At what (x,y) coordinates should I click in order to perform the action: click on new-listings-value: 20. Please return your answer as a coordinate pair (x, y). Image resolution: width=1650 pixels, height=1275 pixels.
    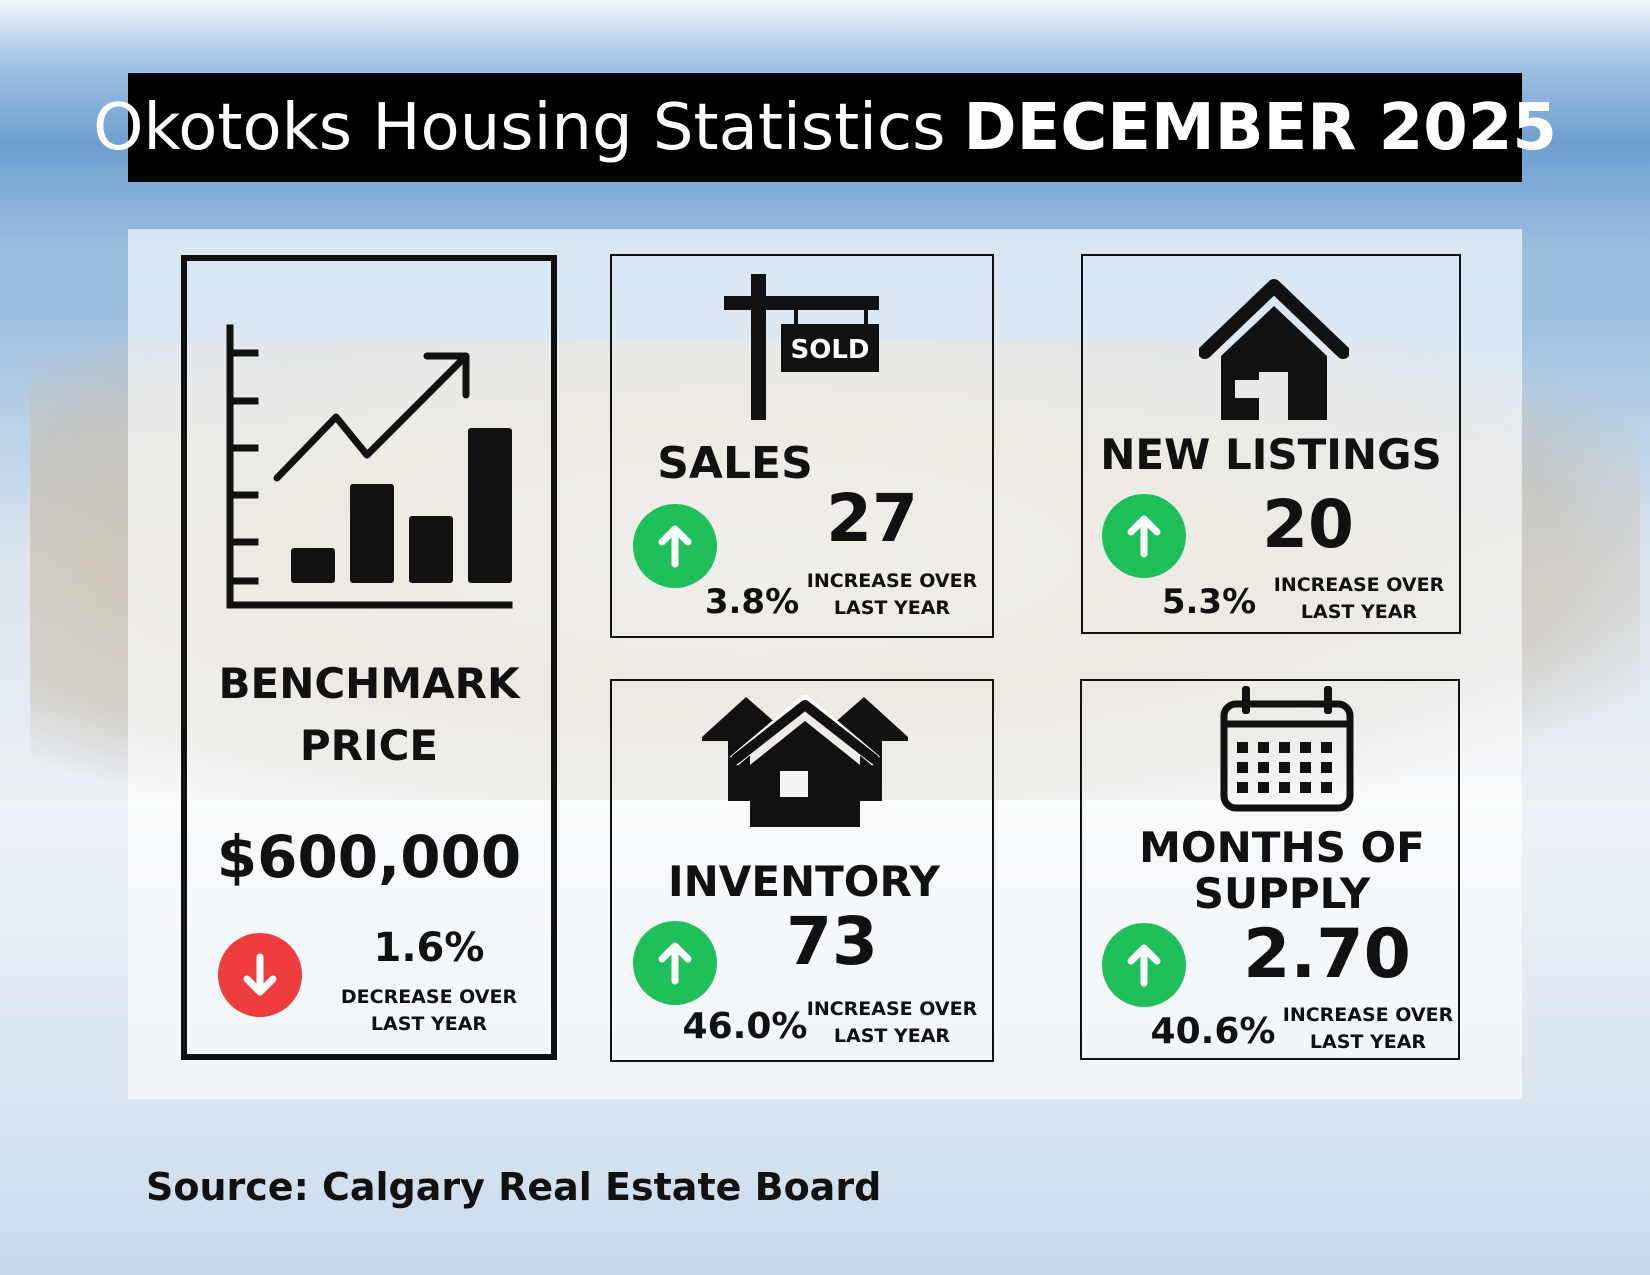
    Looking at the image, I should click on (1308, 524).